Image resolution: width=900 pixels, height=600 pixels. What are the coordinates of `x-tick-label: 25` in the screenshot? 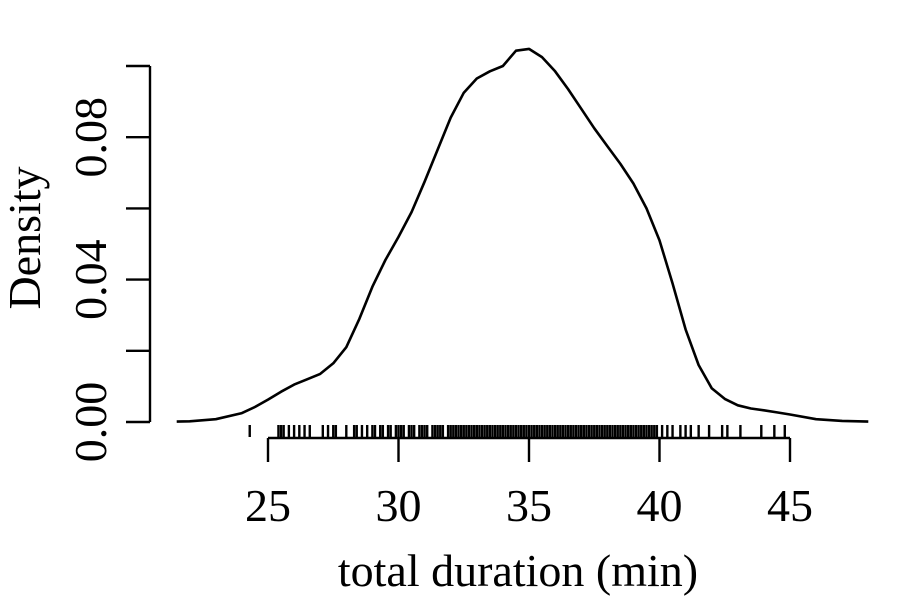 It's located at (268, 505).